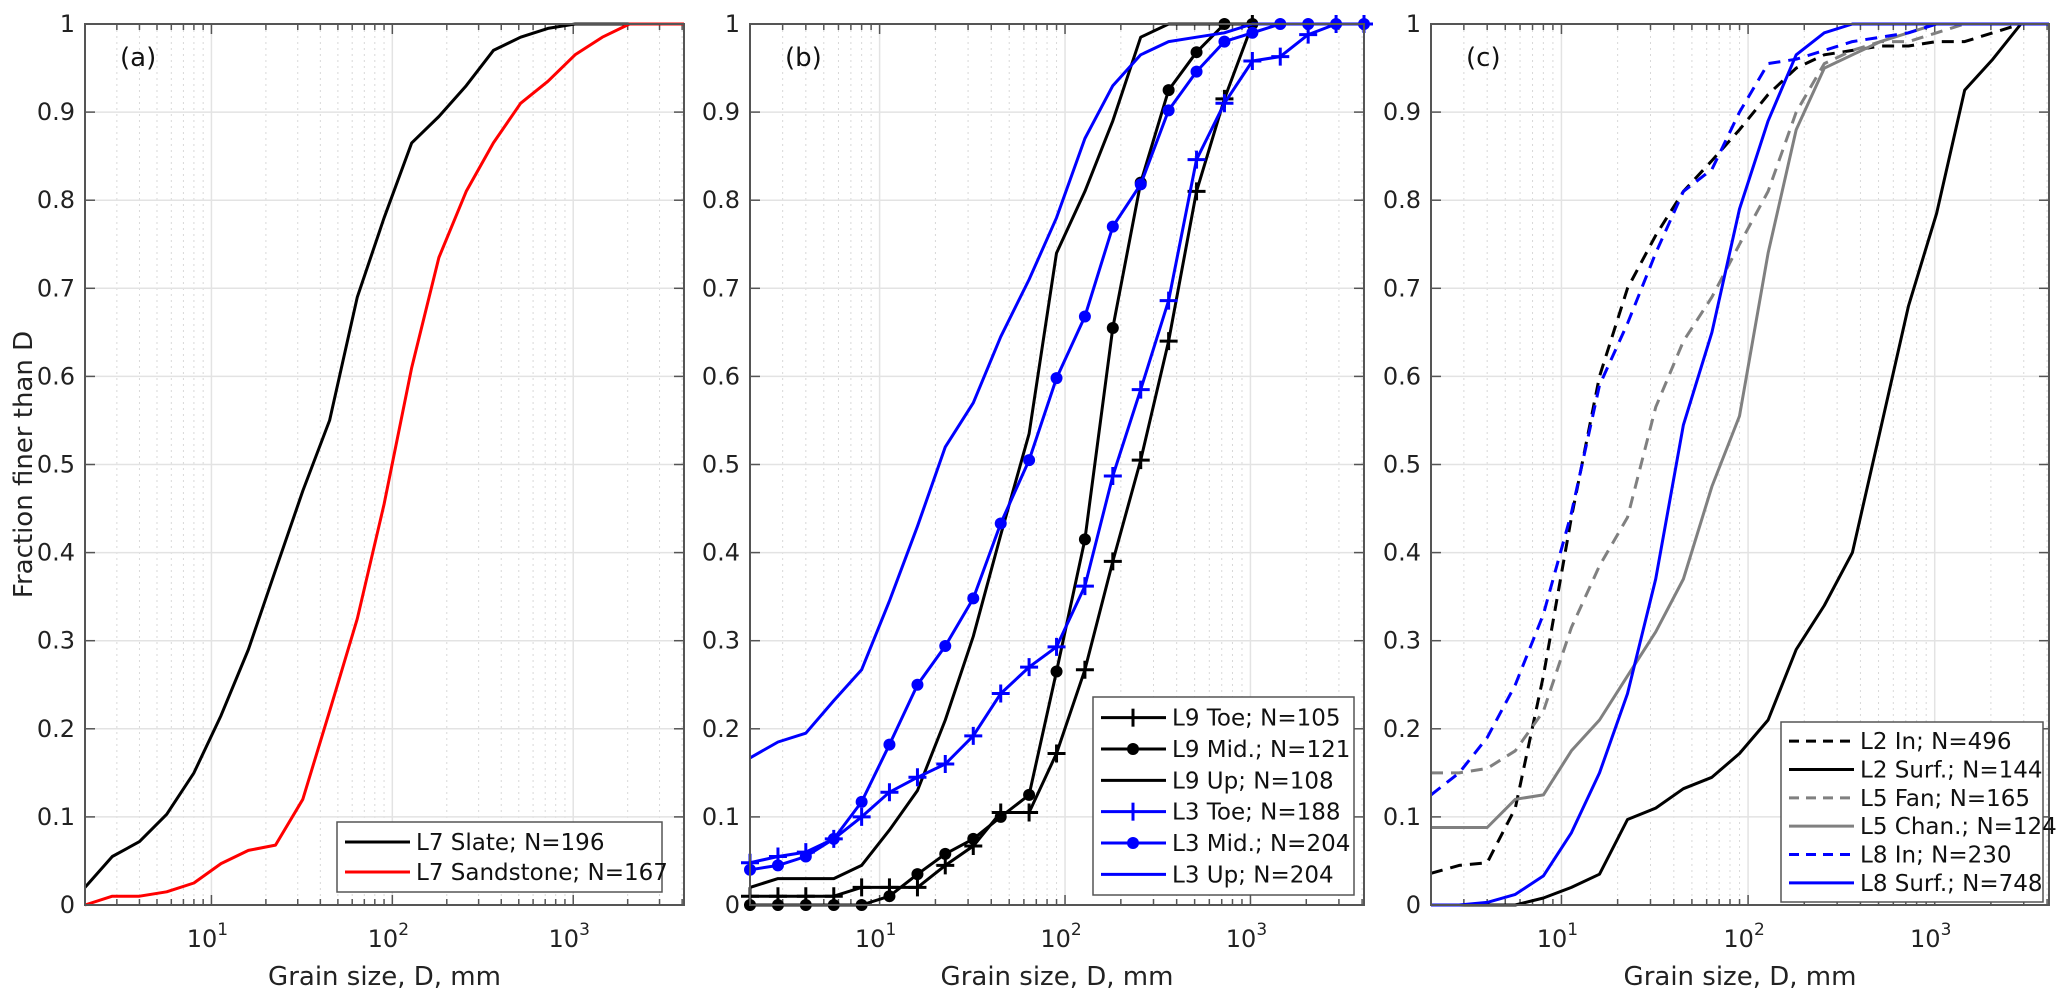 This screenshot has height=995, width=2067. What do you see at coordinates (1951, 884) in the screenshot?
I see `legend-label: L8 Surf.; N=748` at bounding box center [1951, 884].